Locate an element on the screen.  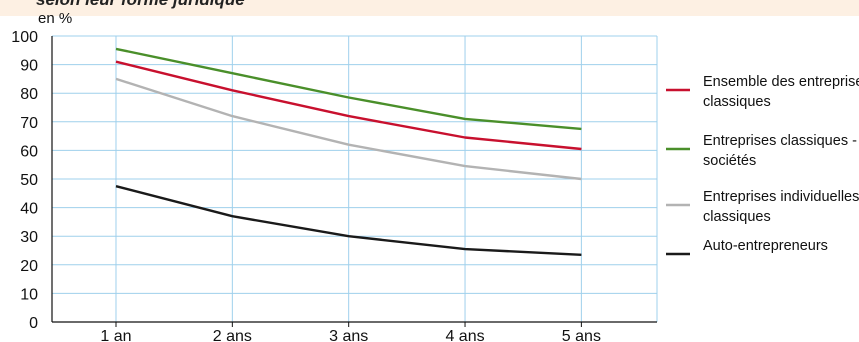
legend-label: Ensemble des entreprises is located at coordinates (781, 82).